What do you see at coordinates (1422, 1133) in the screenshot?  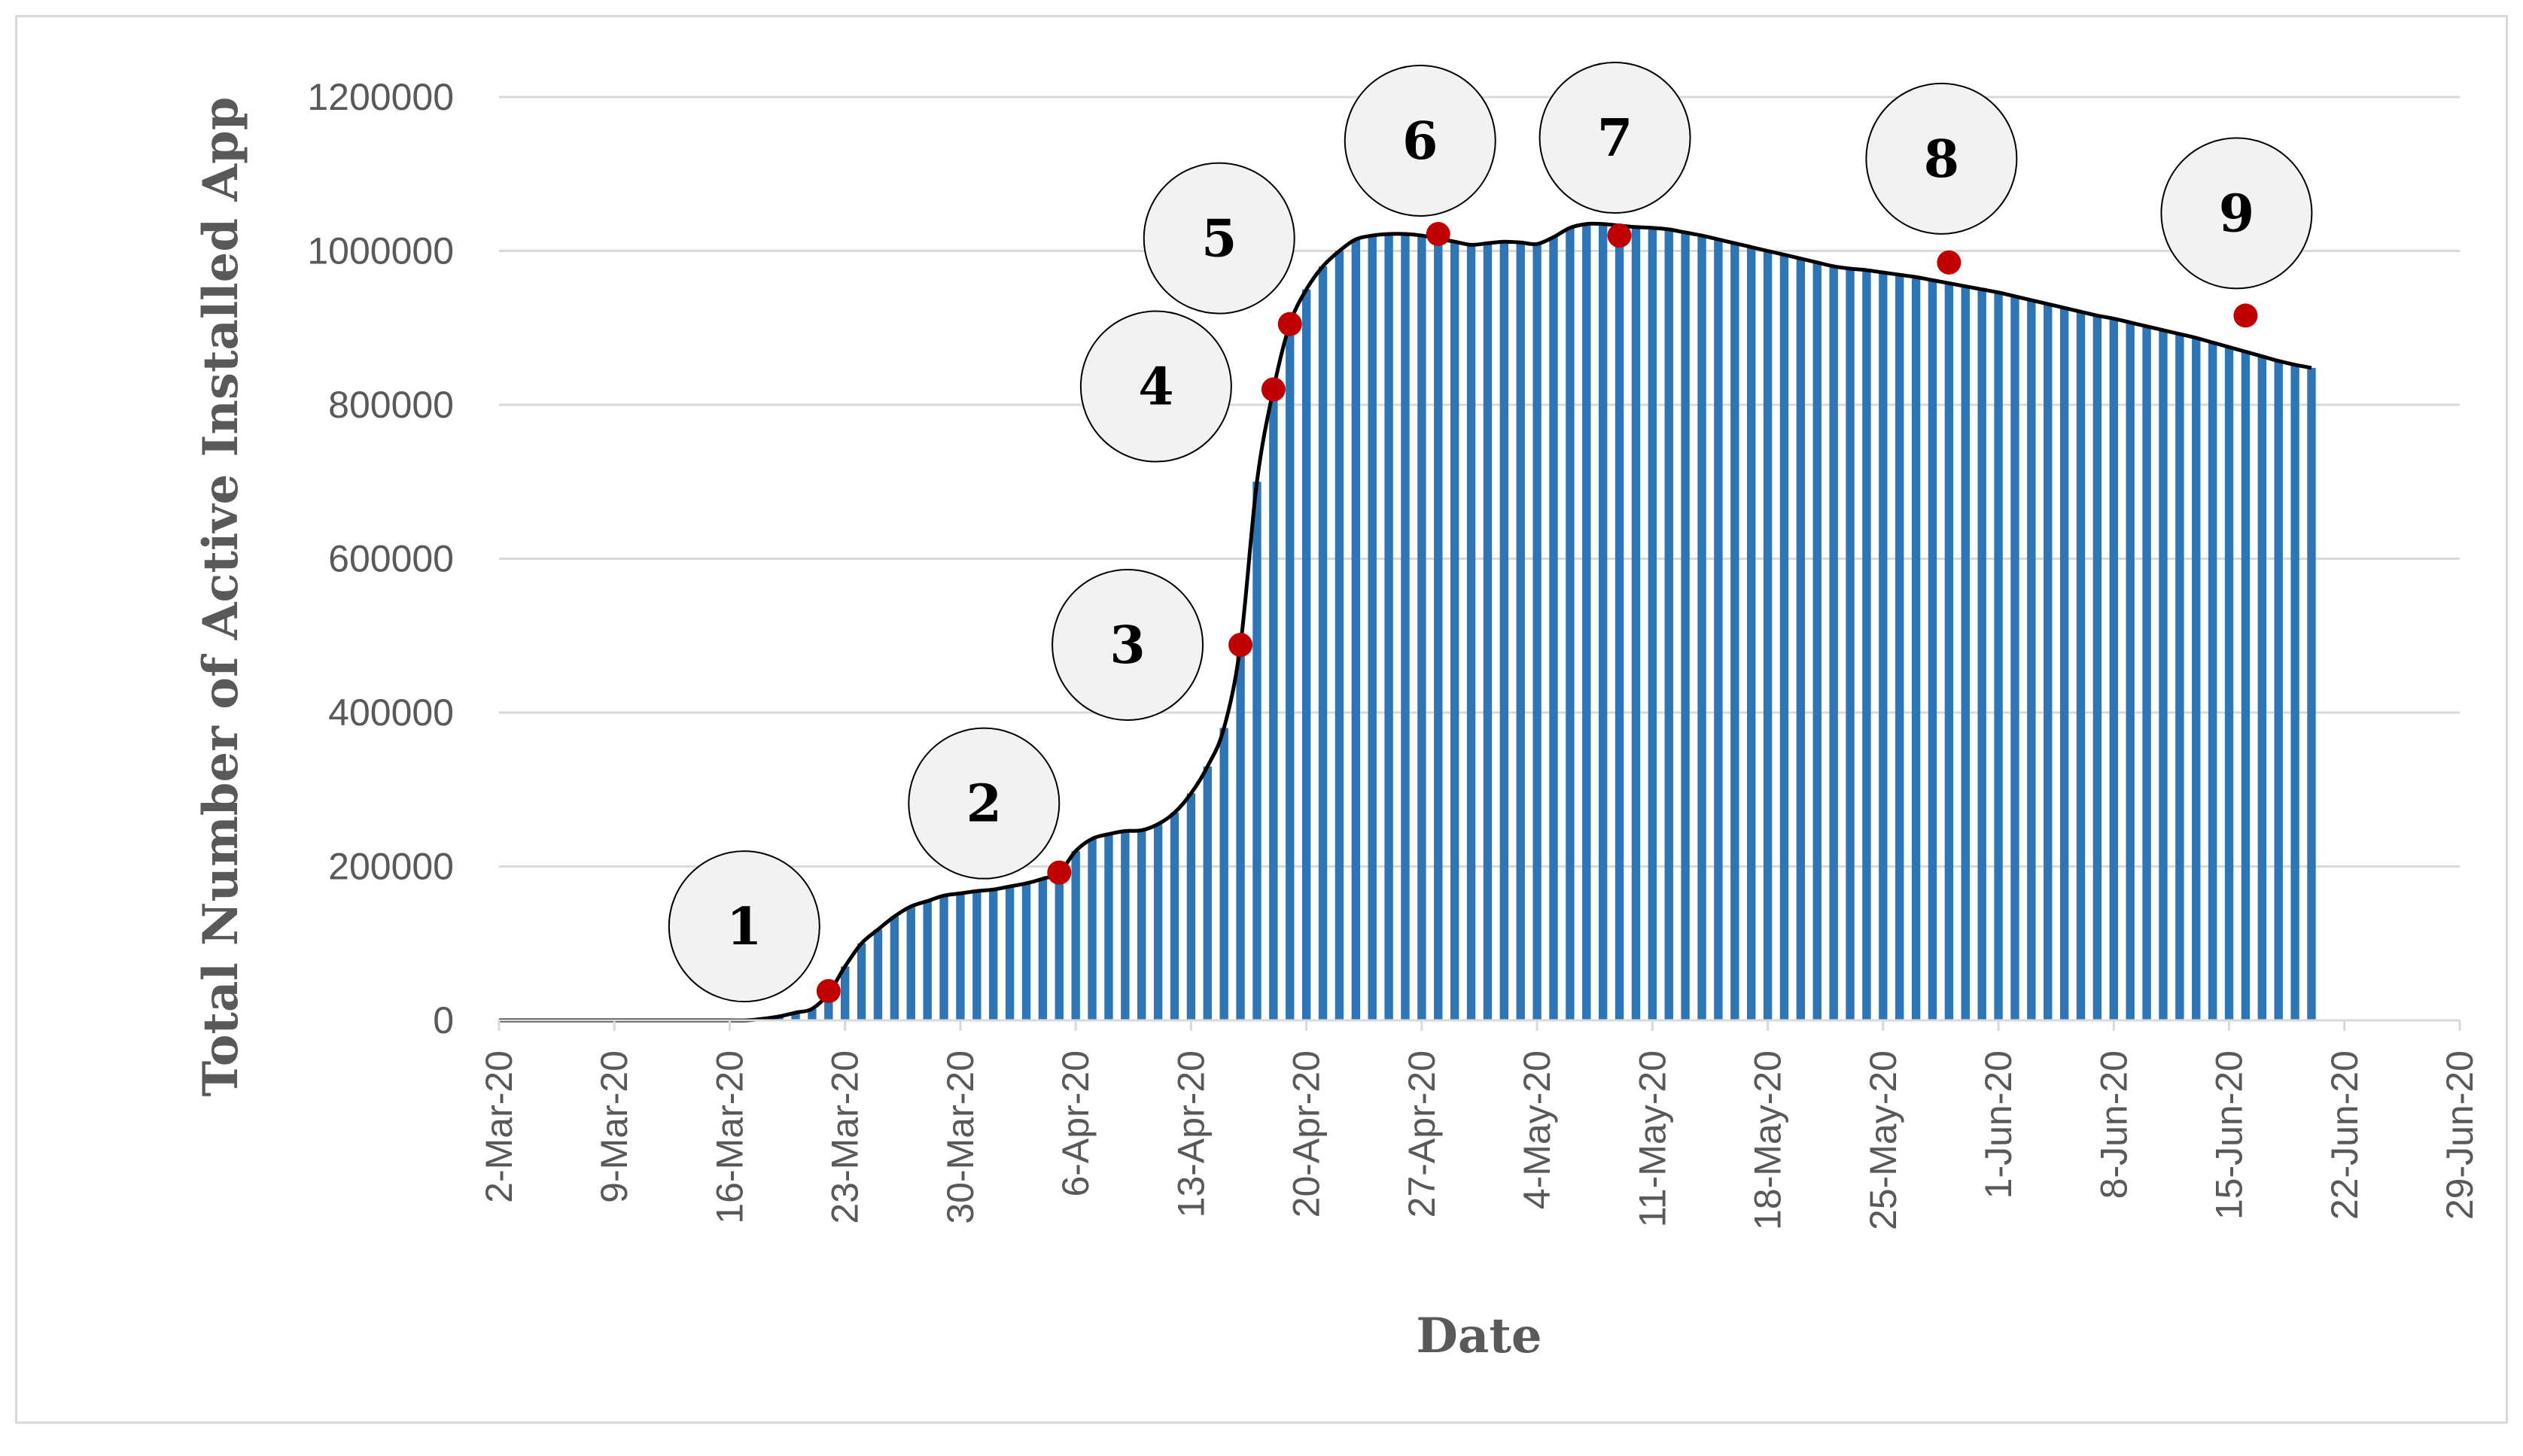 I see `x-tick-label: 27-Apr-20` at bounding box center [1422, 1133].